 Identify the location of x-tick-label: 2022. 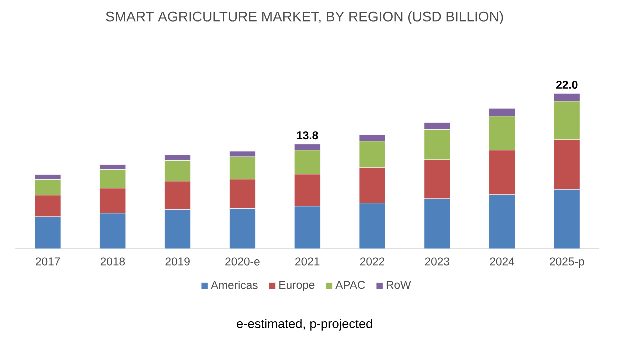
(372, 262).